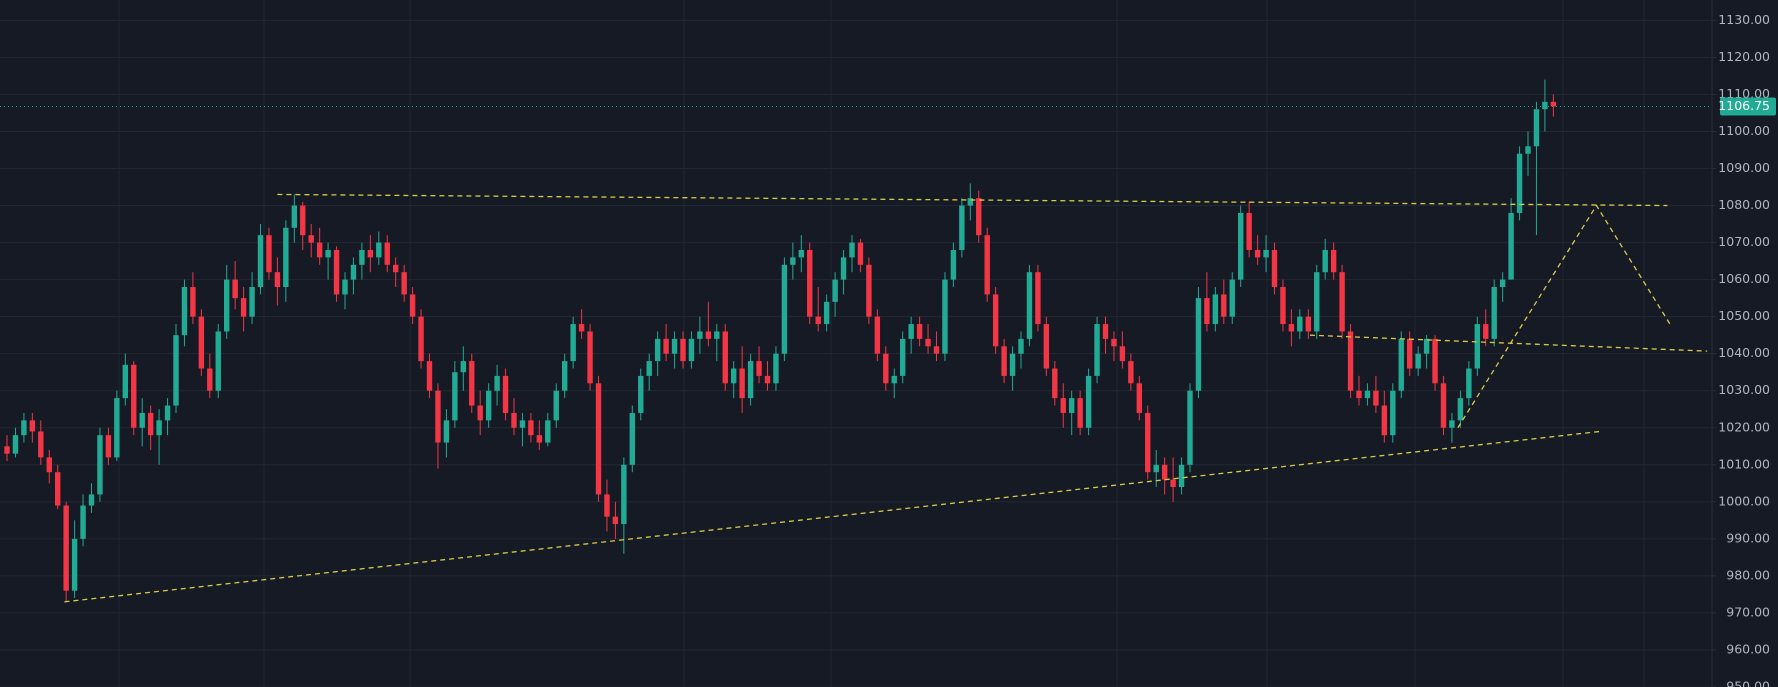  Describe the element at coordinates (1748, 611) in the screenshot. I see `y-tick-label: 970.00` at that location.